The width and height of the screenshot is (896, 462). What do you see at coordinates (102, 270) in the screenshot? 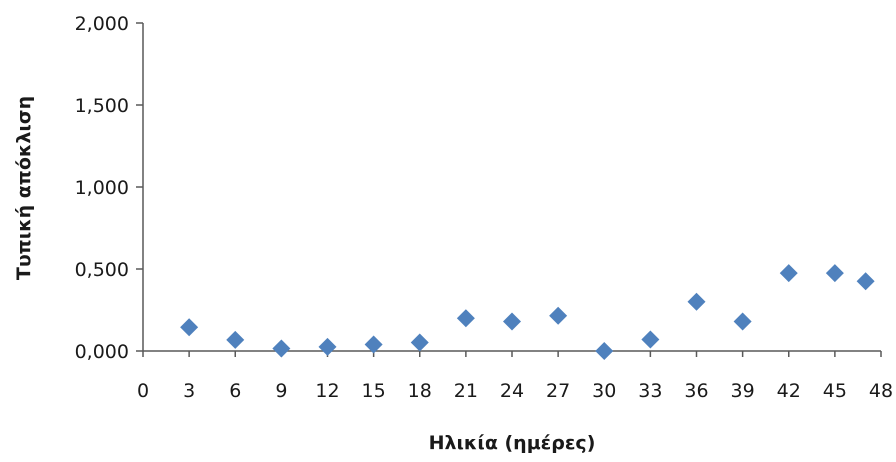
I see `y-tick-label: 0,500` at bounding box center [102, 270].